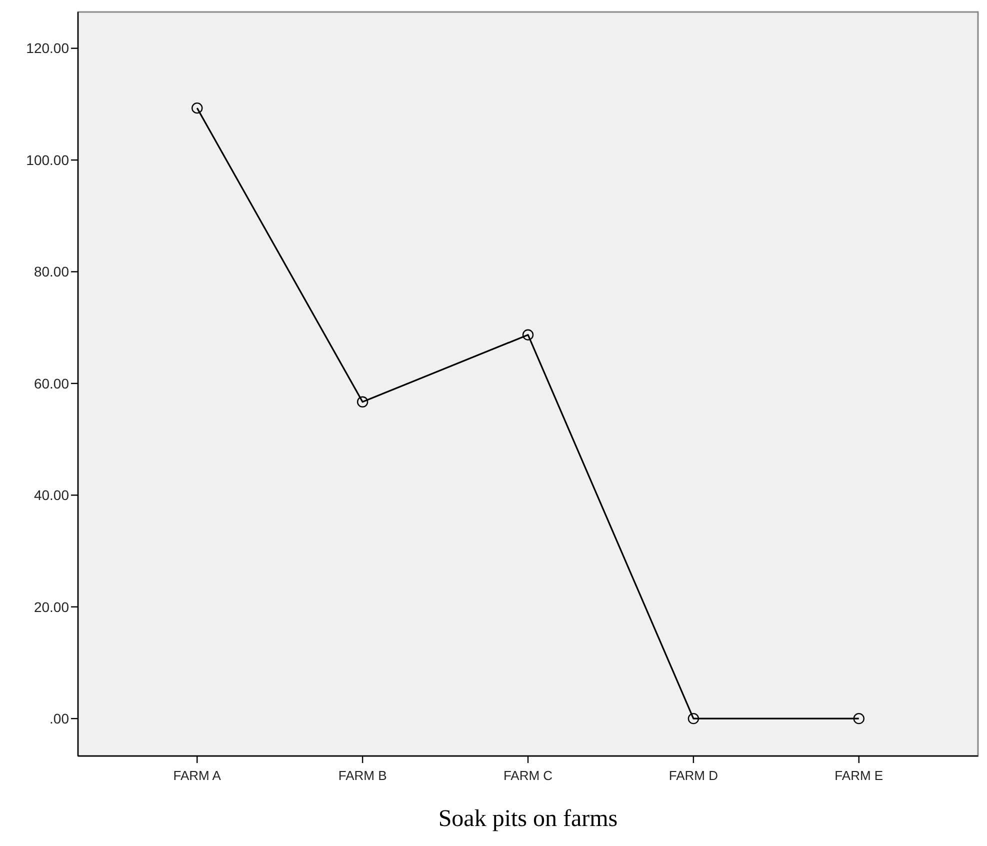 The height and width of the screenshot is (846, 987). Describe the element at coordinates (60, 718) in the screenshot. I see `y-tick-label: .00` at that location.